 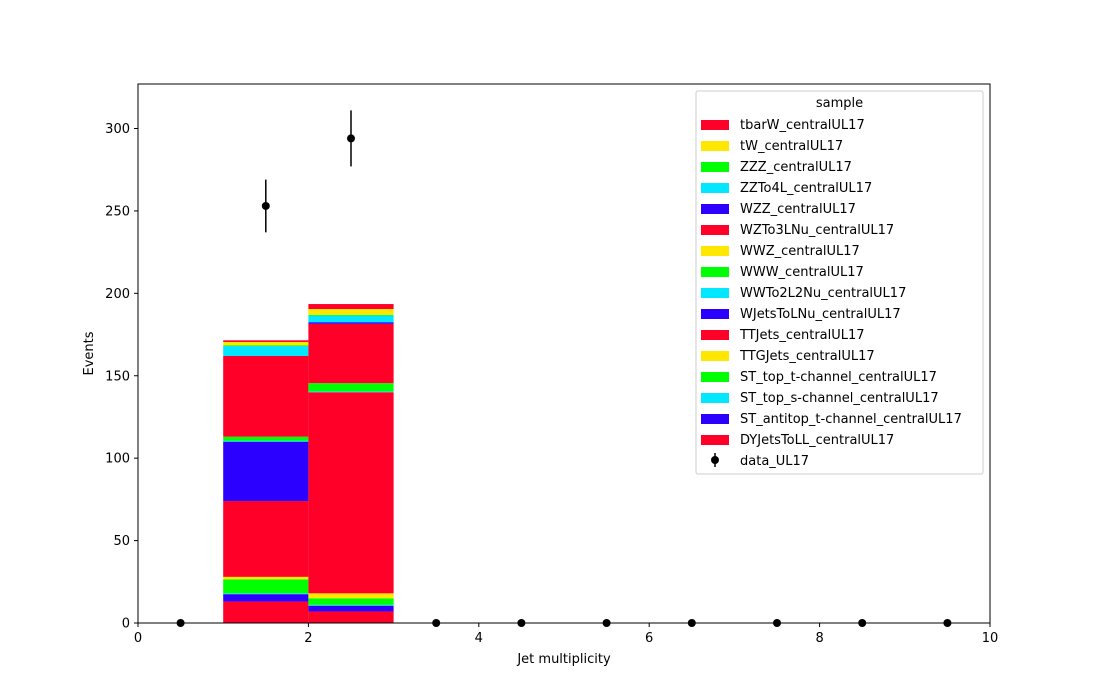 What do you see at coordinates (798, 209) in the screenshot?
I see `legend-label: WZZ_centralUL17` at bounding box center [798, 209].